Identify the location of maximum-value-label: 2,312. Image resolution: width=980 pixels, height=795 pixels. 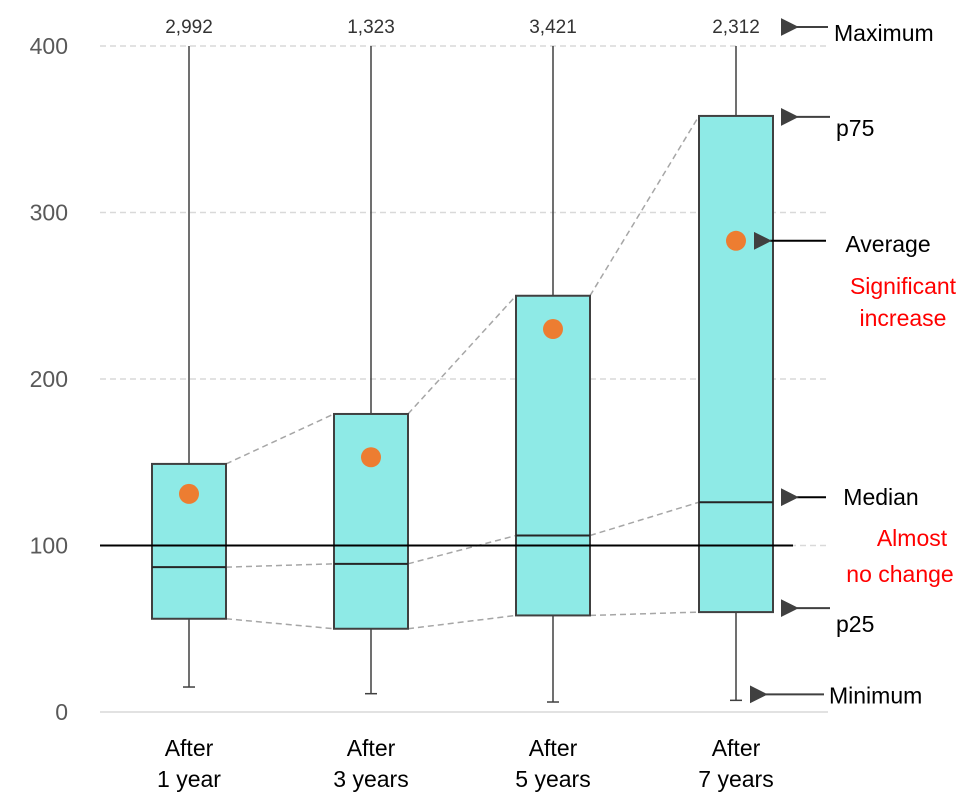
(736, 27).